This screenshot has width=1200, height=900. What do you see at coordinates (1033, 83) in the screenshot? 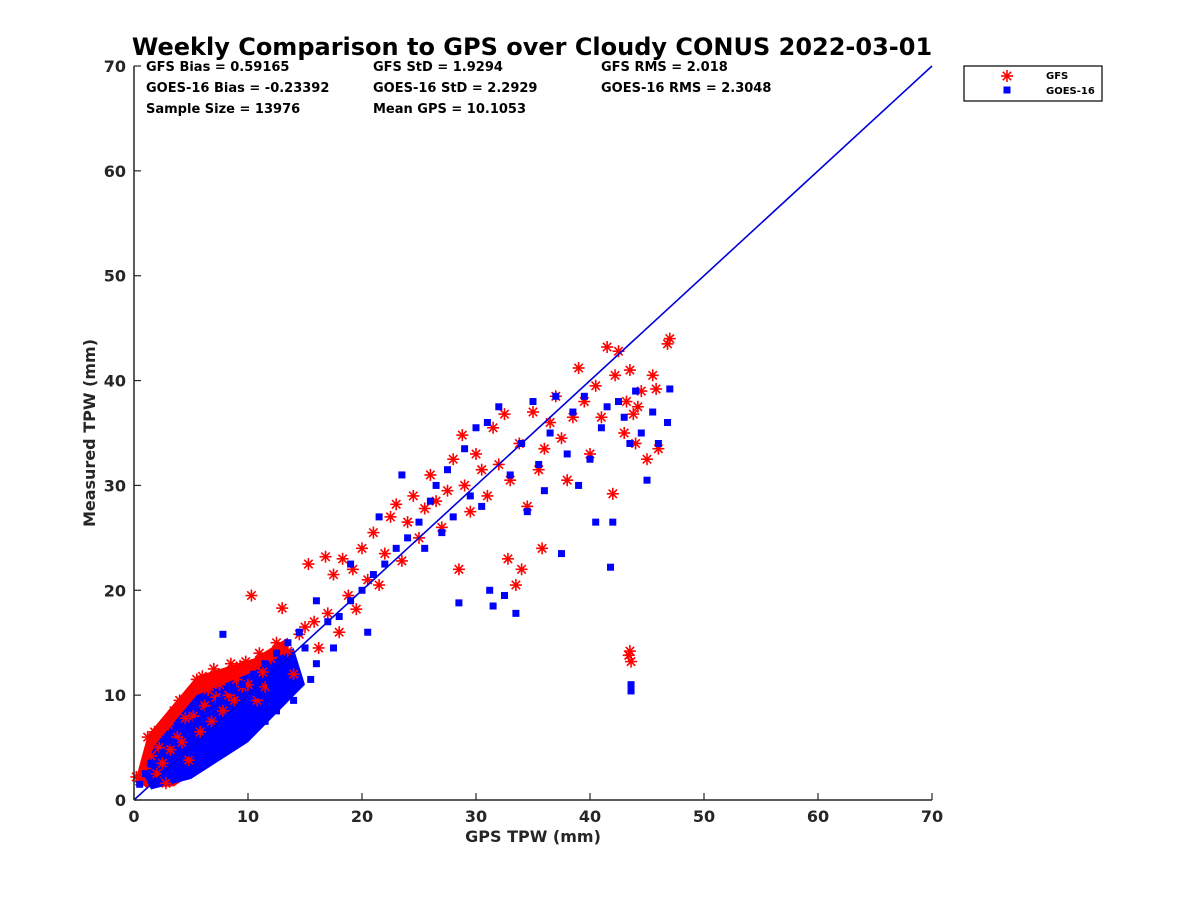
I see `legend-box` at bounding box center [1033, 83].